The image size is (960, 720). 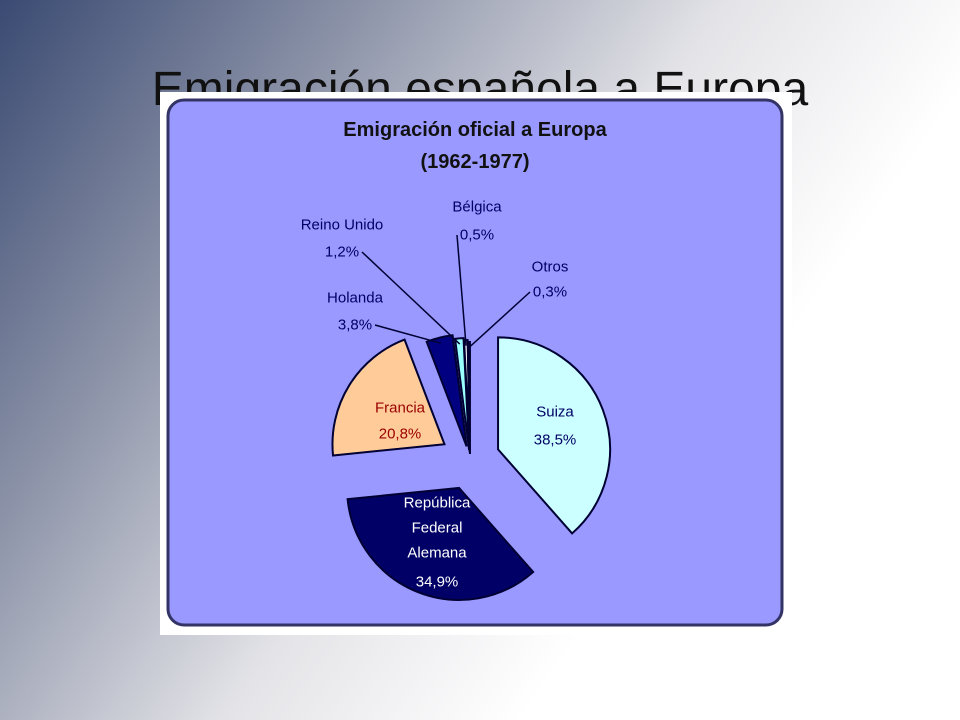 I want to click on chart-title: Emigración oficial a Europa, so click(x=475, y=130).